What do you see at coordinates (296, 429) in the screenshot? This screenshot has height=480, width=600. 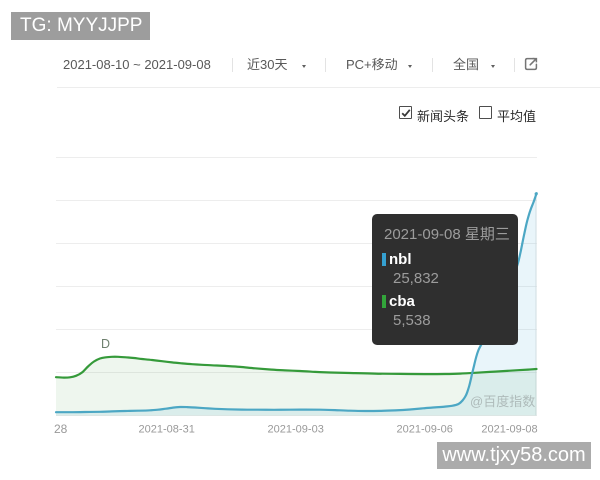 I see `svg-text: 2021-09-03` at bounding box center [296, 429].